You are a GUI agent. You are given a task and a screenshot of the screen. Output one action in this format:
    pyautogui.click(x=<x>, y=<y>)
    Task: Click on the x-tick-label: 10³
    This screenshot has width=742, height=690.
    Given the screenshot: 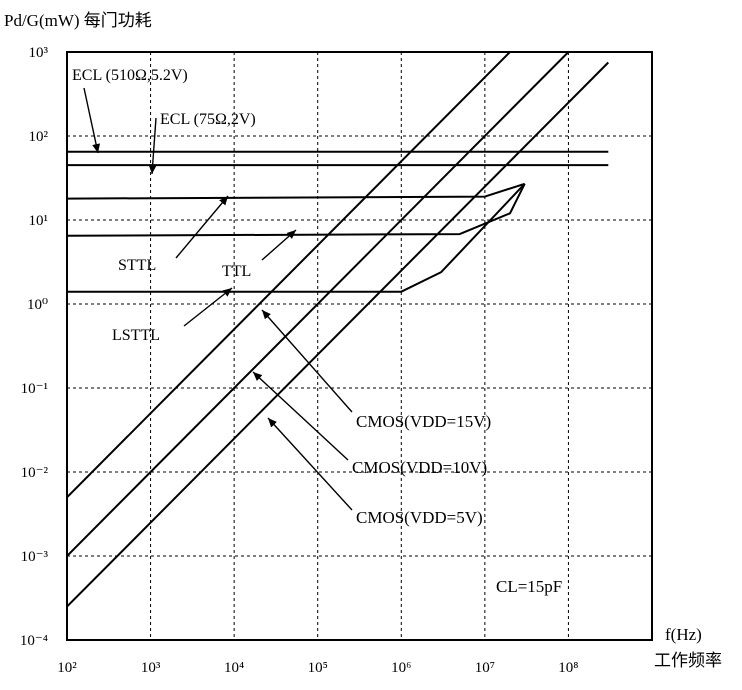 What is the action you would take?
    pyautogui.click(x=151, y=668)
    